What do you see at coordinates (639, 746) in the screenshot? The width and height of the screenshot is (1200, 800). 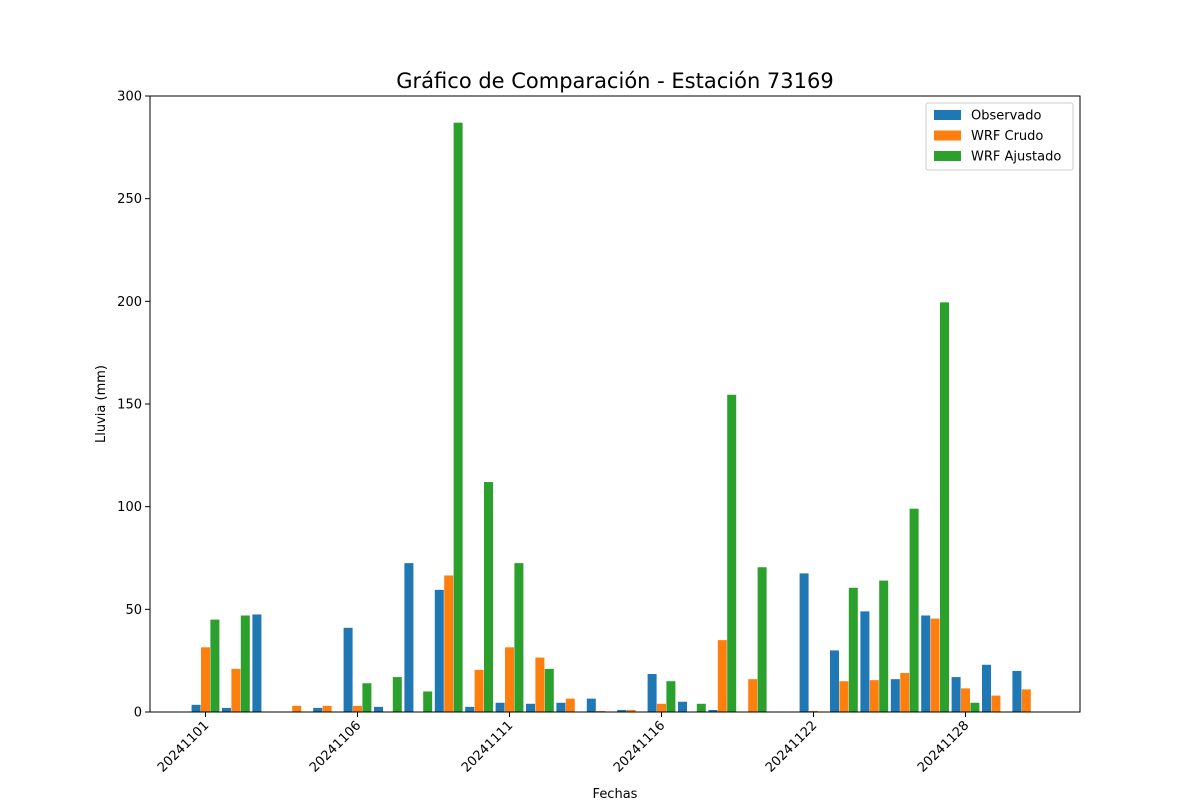 I see `x-tick-label: 20241116` at bounding box center [639, 746].